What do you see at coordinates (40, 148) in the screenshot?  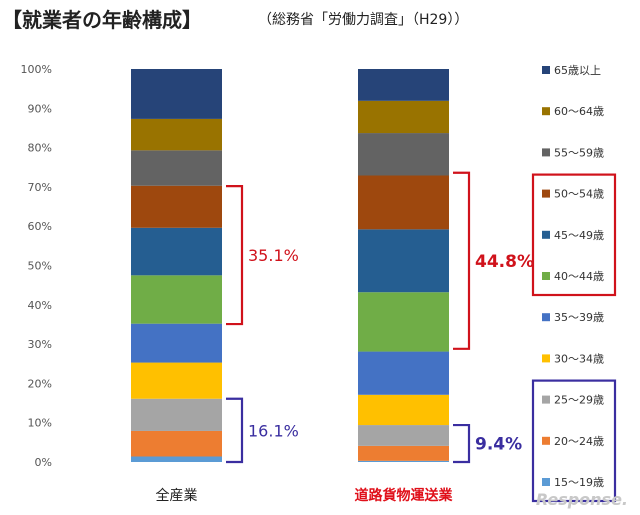 I see `y-tick-label: 80%` at bounding box center [40, 148].